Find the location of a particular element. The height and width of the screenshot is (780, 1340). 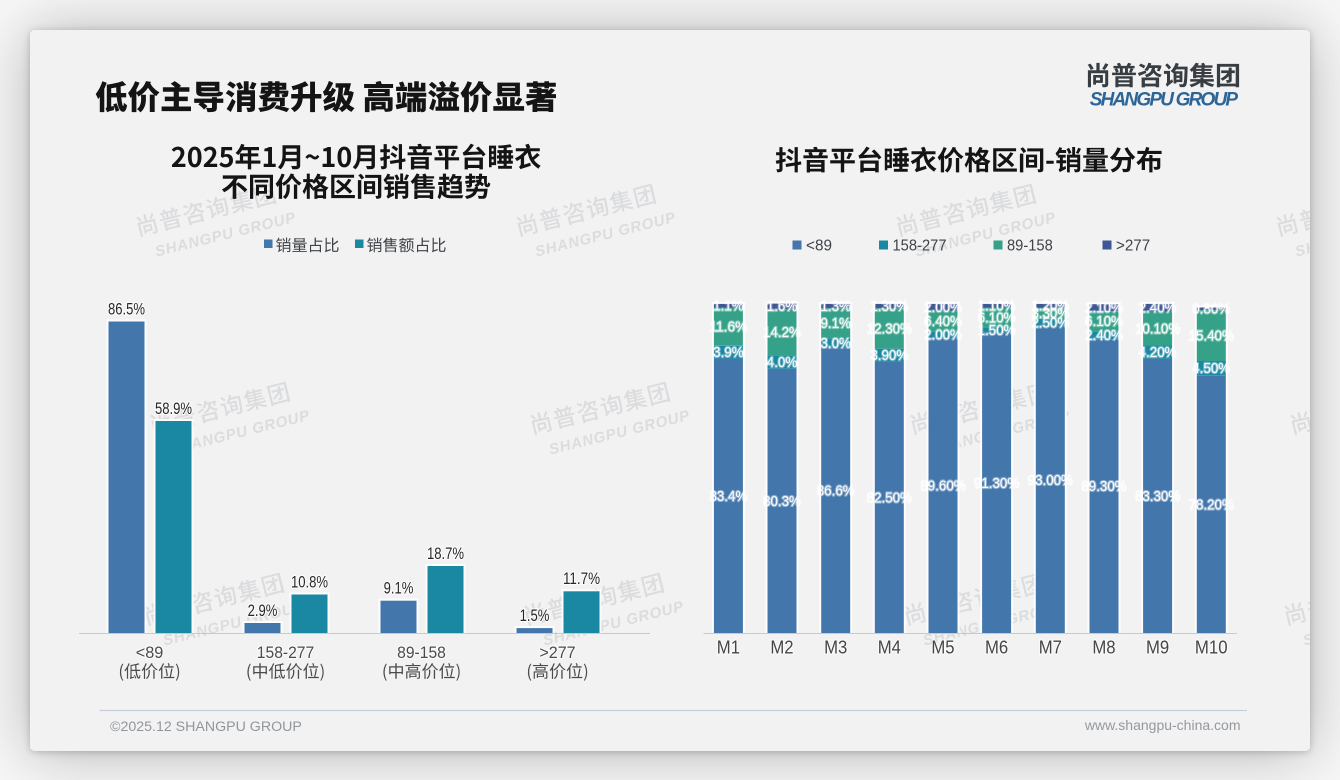

svg-text: 83.4% is located at coordinates (728, 497).